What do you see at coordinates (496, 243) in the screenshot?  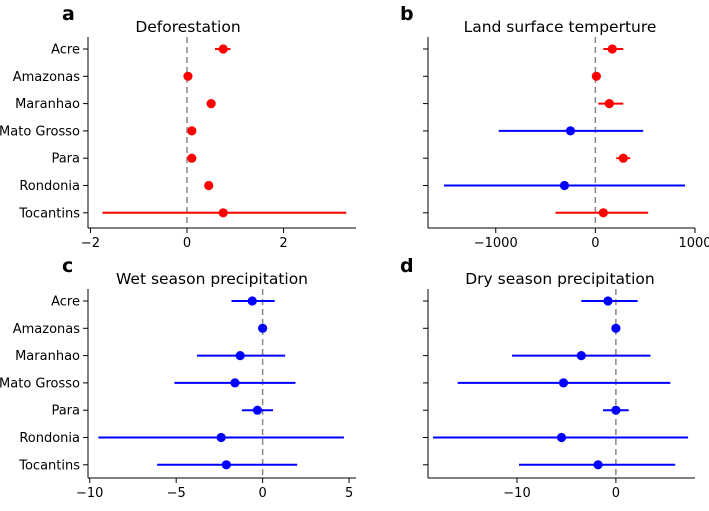 I see `x-tick-label: −1000` at bounding box center [496, 243].